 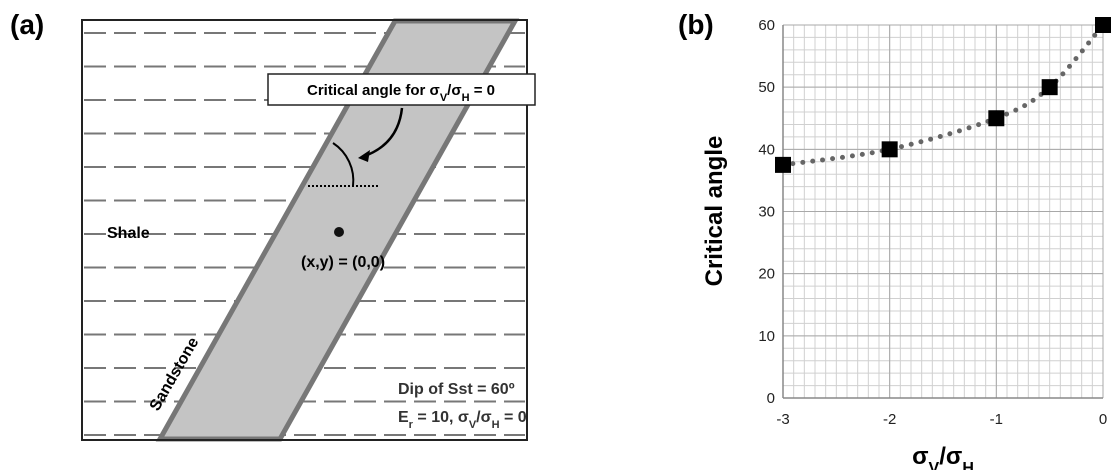 What do you see at coordinates (403, 417) in the screenshot?
I see `text-part: E` at bounding box center [403, 417].